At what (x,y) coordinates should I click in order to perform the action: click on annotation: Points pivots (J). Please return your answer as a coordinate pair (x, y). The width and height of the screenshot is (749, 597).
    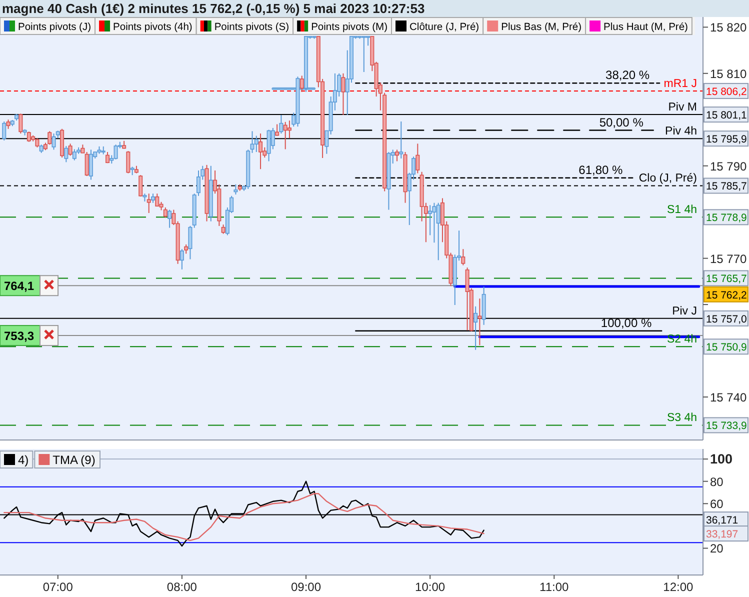
    Looking at the image, I should click on (55, 27).